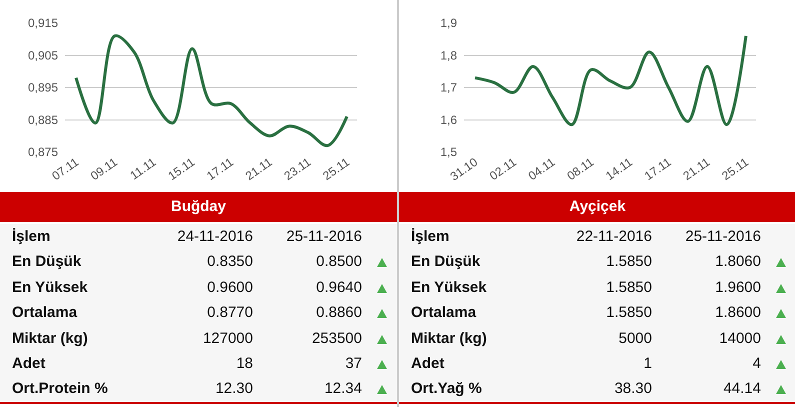  Describe the element at coordinates (353, 363) in the screenshot. I see `text: 37` at that location.